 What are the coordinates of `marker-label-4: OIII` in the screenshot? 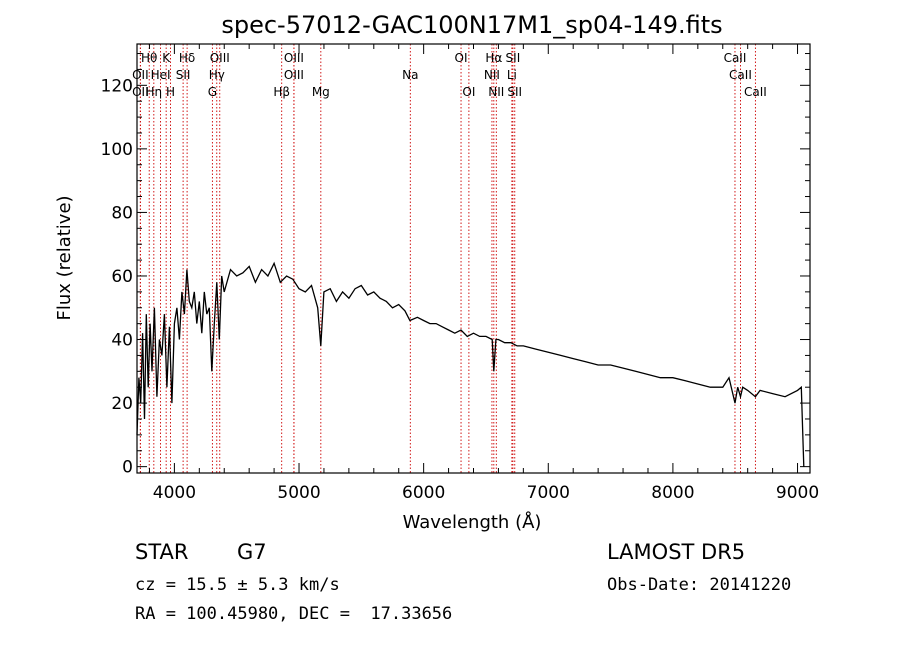 It's located at (294, 58).